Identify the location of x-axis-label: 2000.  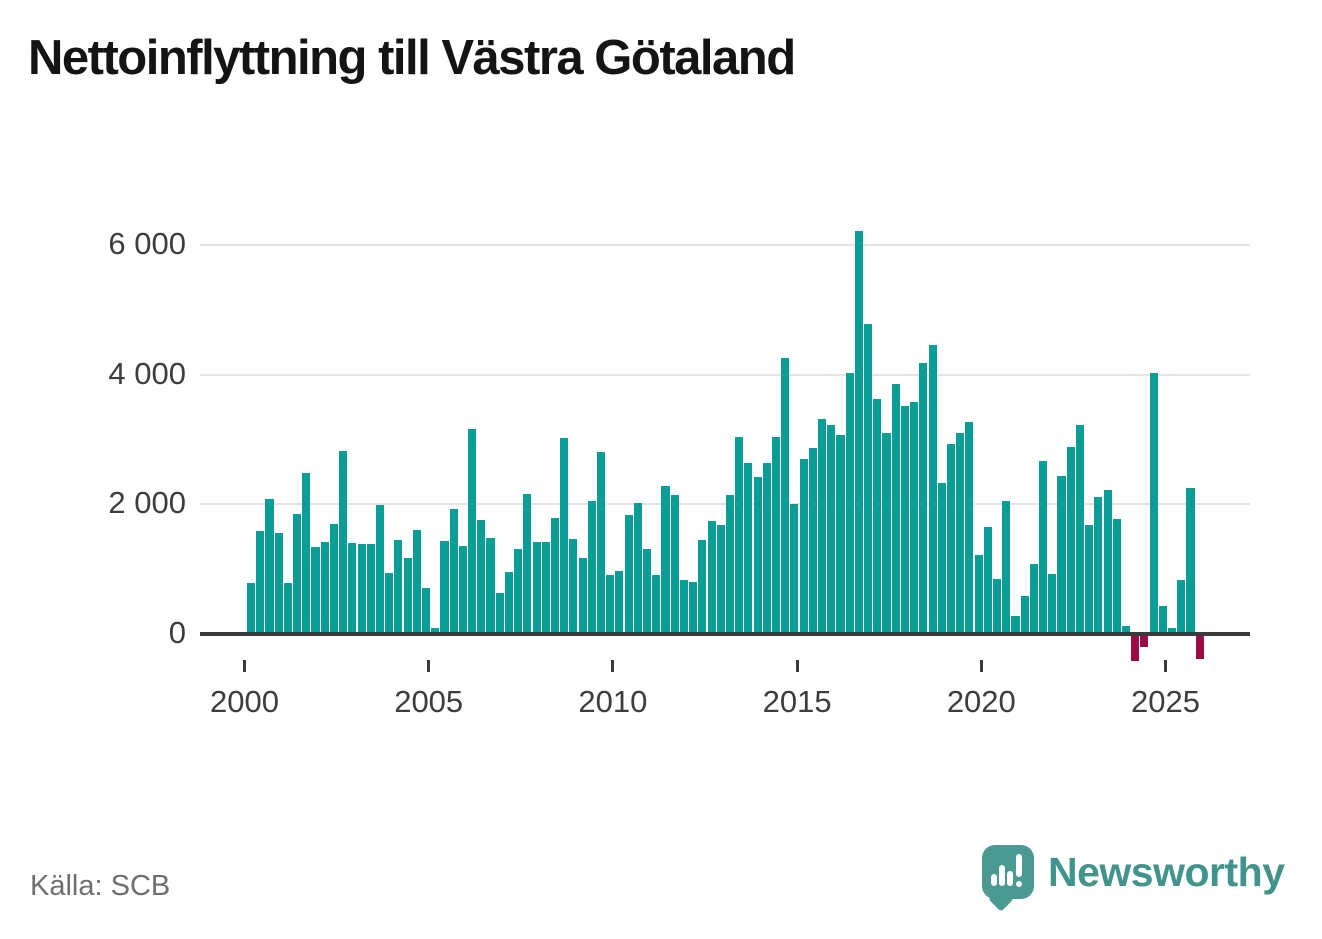
(244, 701).